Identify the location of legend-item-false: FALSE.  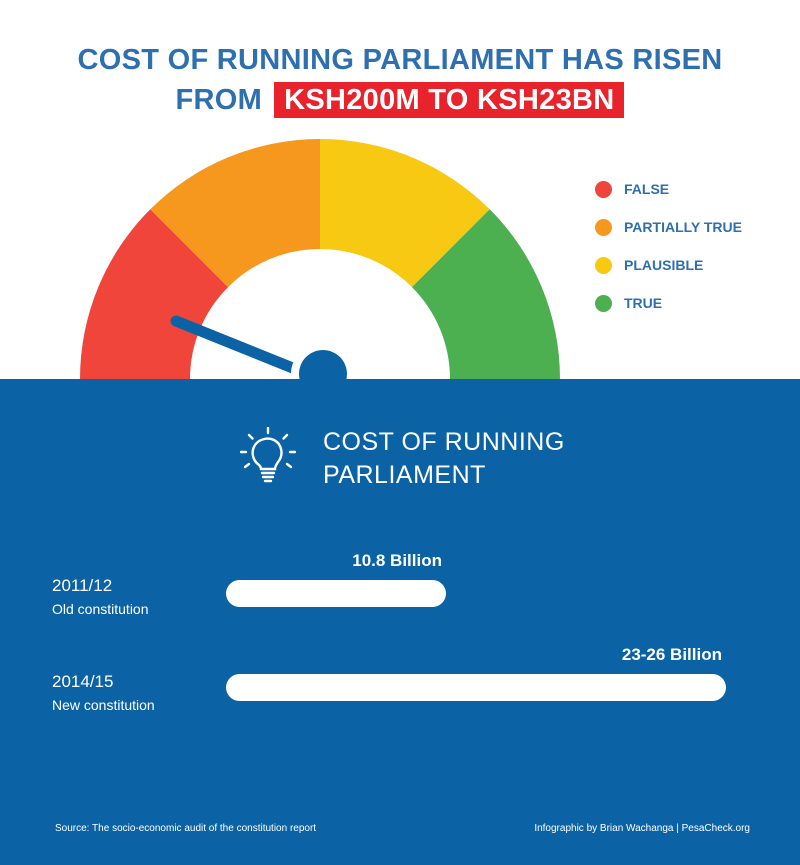
(668, 189).